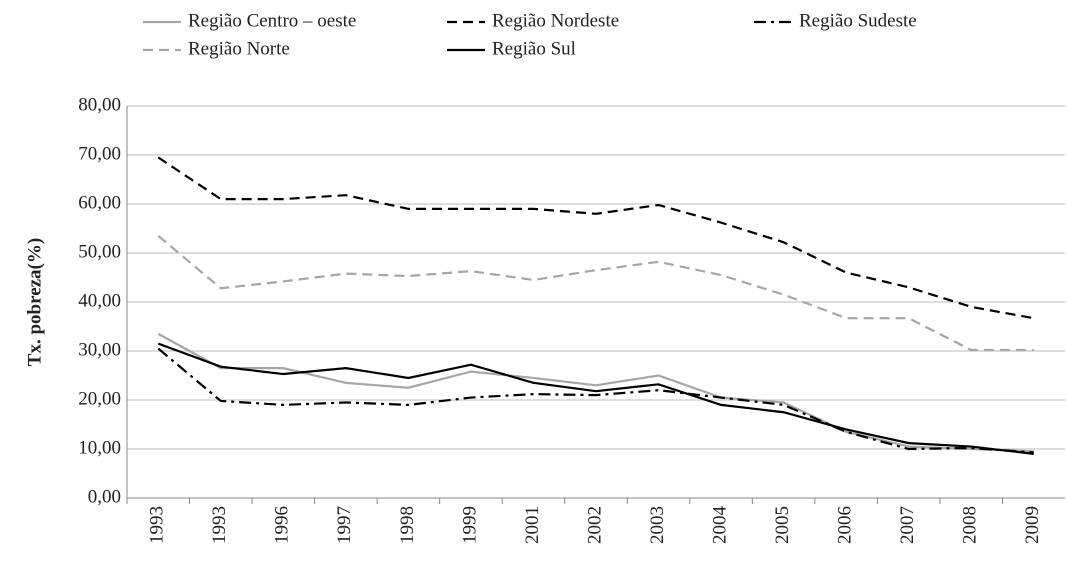 Image resolution: width=1067 pixels, height=562 pixels. Describe the element at coordinates (99, 202) in the screenshot. I see `y-tick-label: 60,00` at that location.